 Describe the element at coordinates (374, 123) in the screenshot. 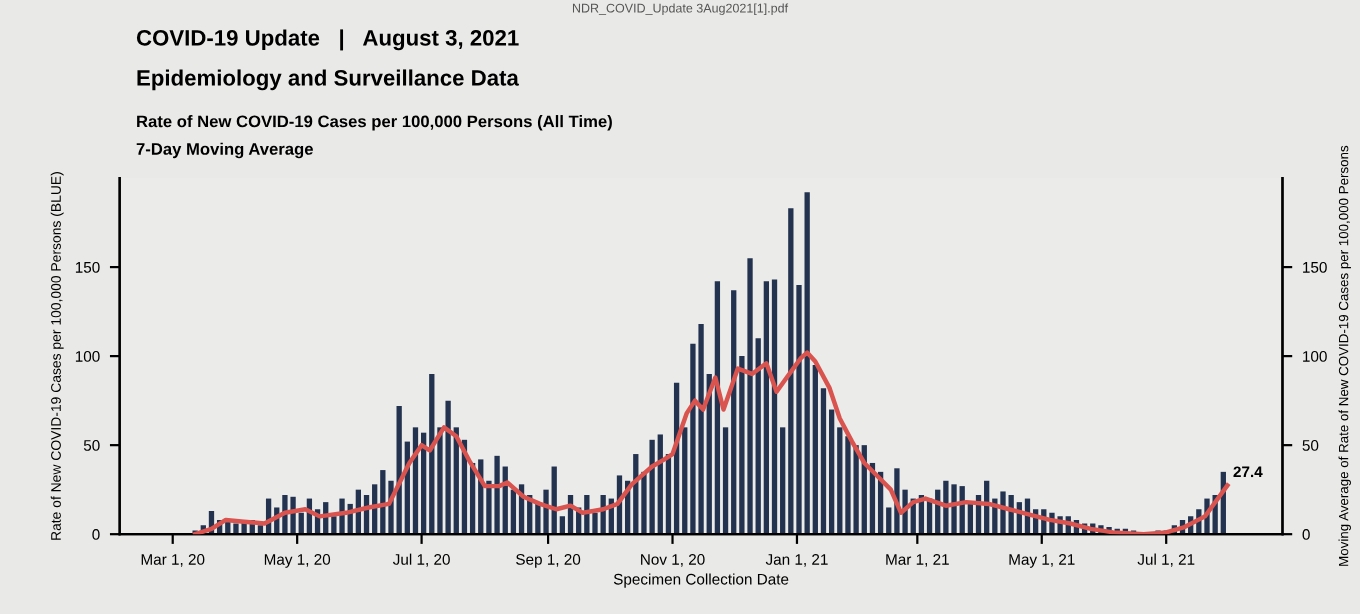

I see `text: Rate of New COVID-19 Cases per 100,000 Persons (All Time)` at that location.